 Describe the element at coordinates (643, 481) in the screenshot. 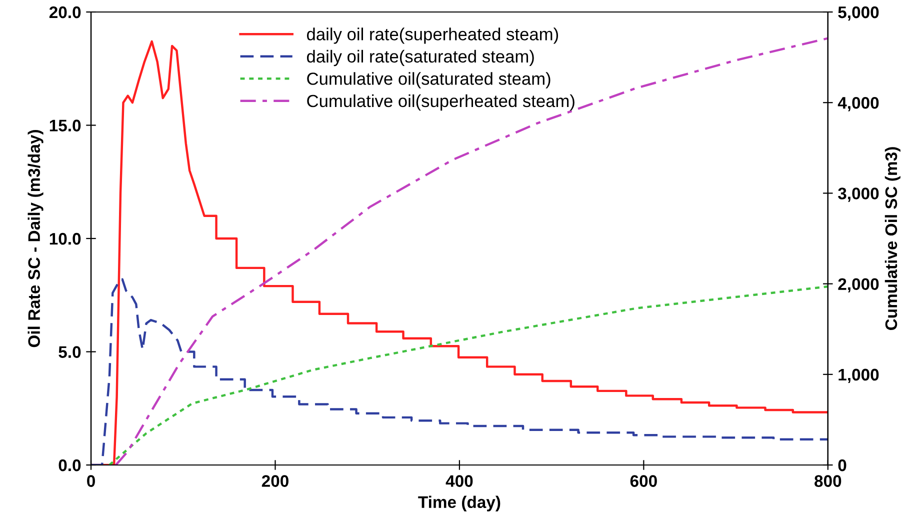

I see `x-tick-label: 600` at that location.